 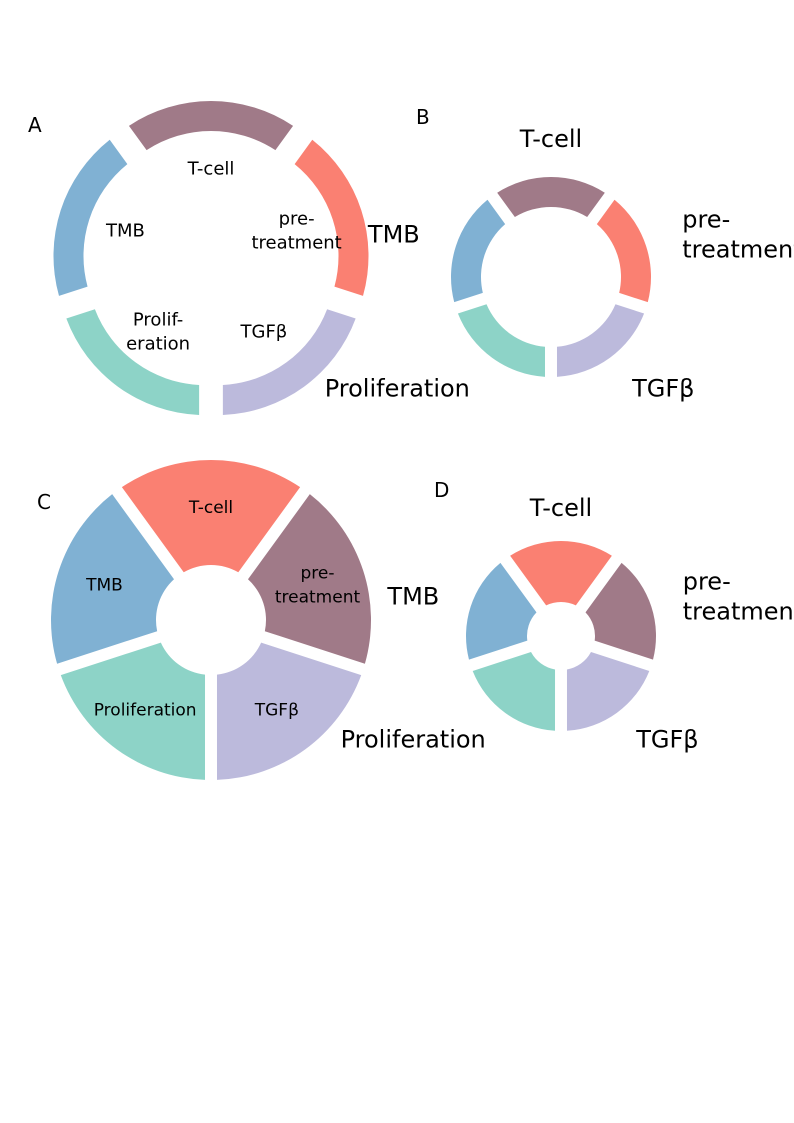 I want to click on panel-a-label-tmb: TMB, so click(x=125, y=231).